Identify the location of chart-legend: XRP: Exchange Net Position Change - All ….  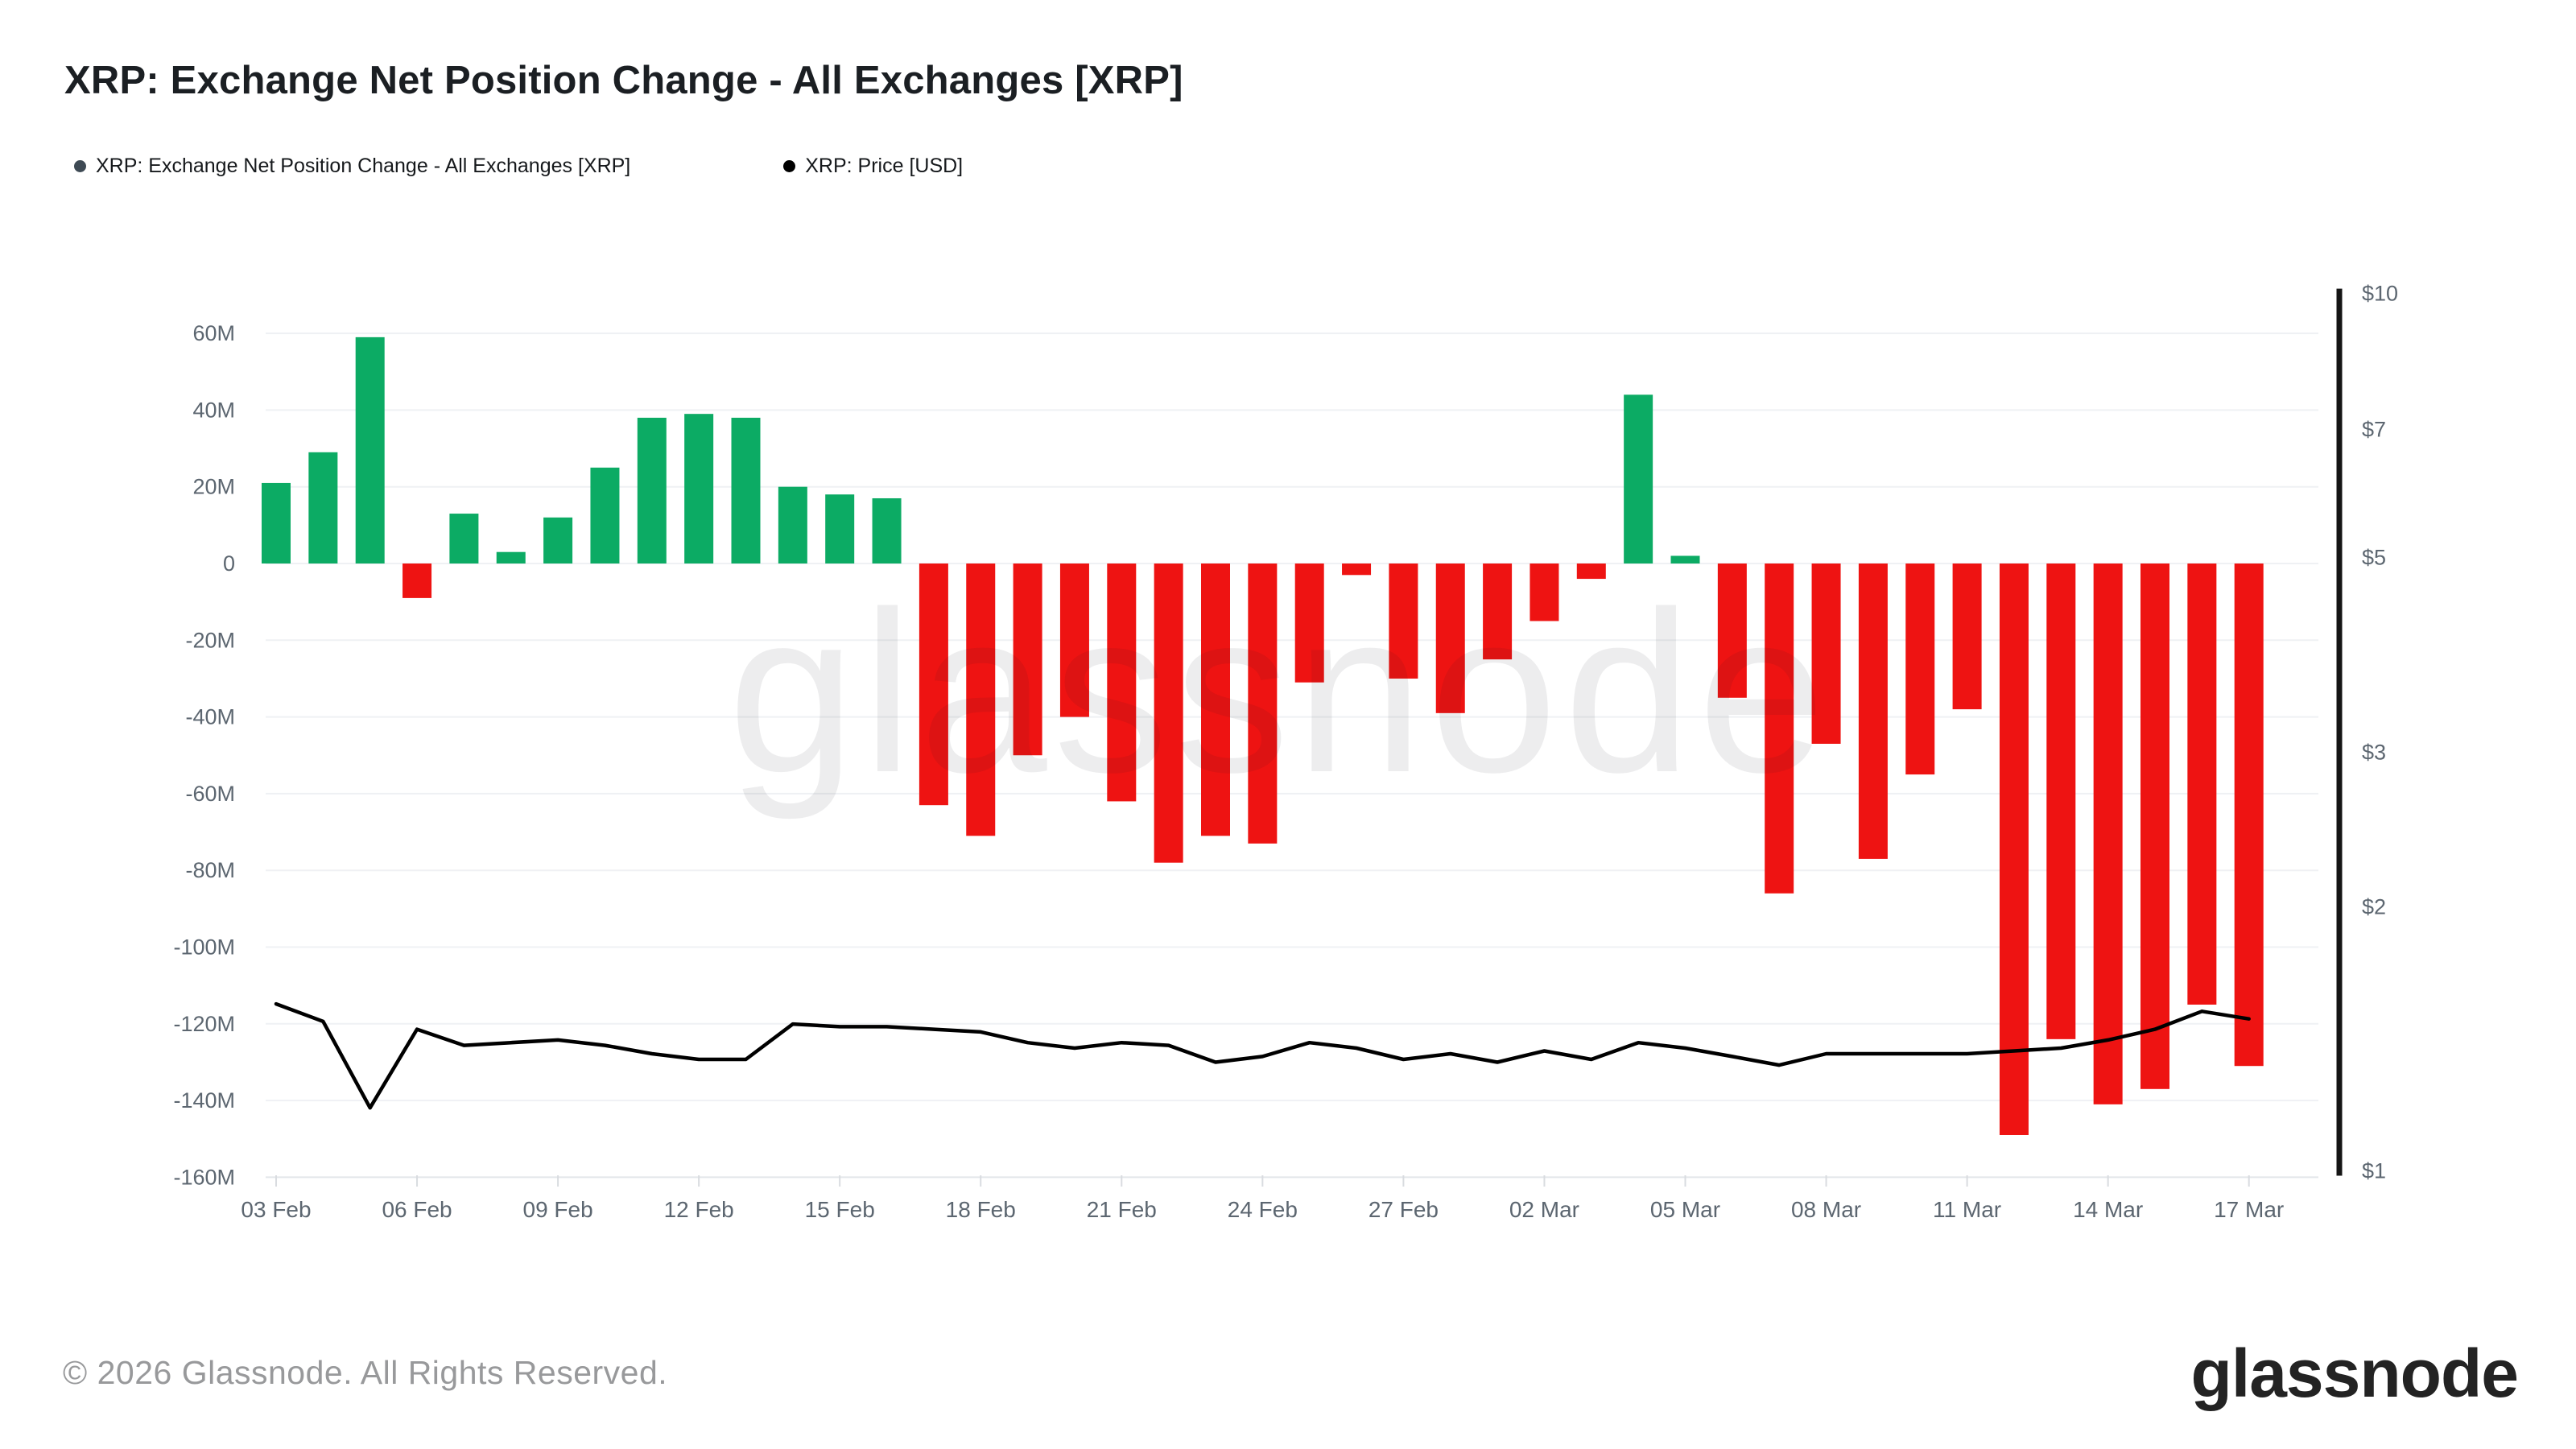
(595, 166).